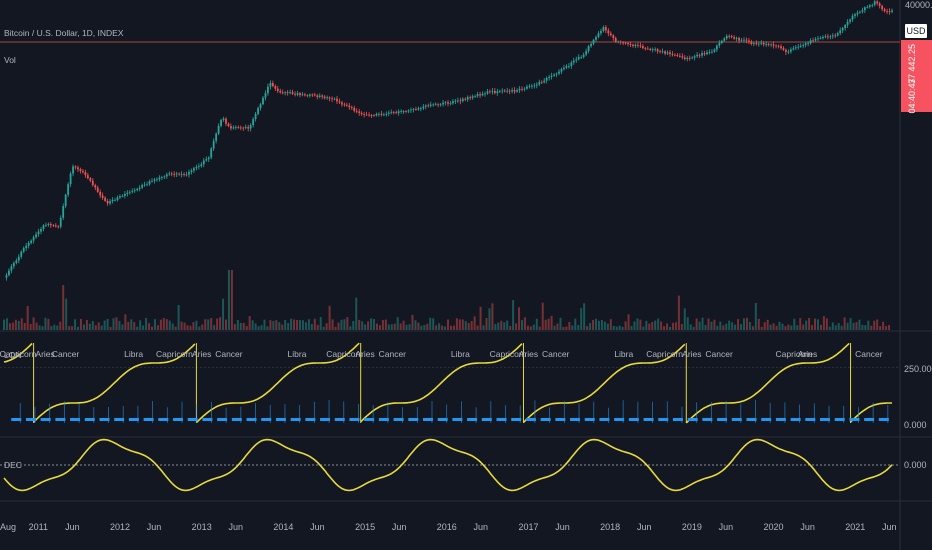  I want to click on dec-panel-label: DEC, so click(13, 465).